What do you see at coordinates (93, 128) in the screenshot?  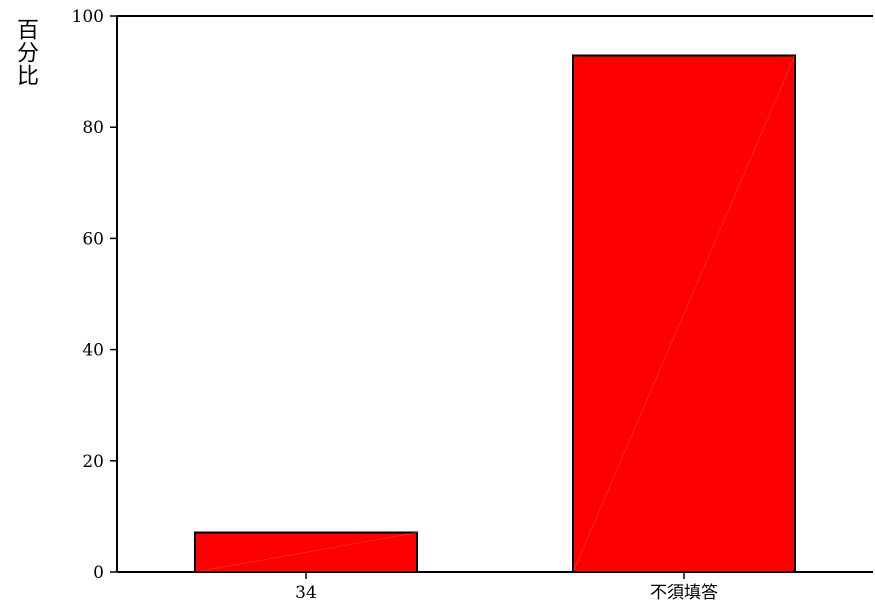 I see `y-tick-label: 80` at bounding box center [93, 128].